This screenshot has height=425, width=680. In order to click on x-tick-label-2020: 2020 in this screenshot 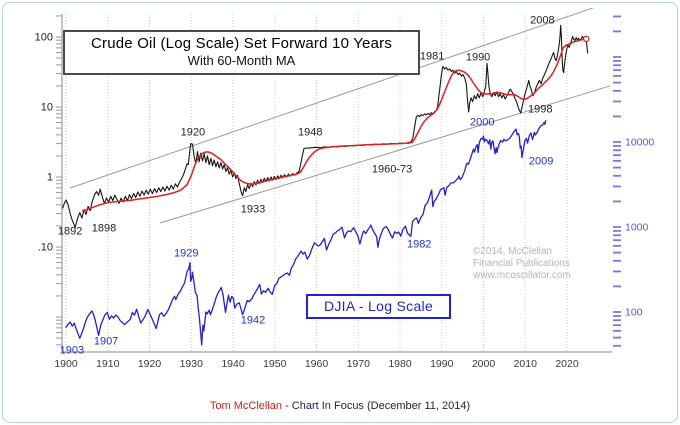, I will do `click(567, 364)`.